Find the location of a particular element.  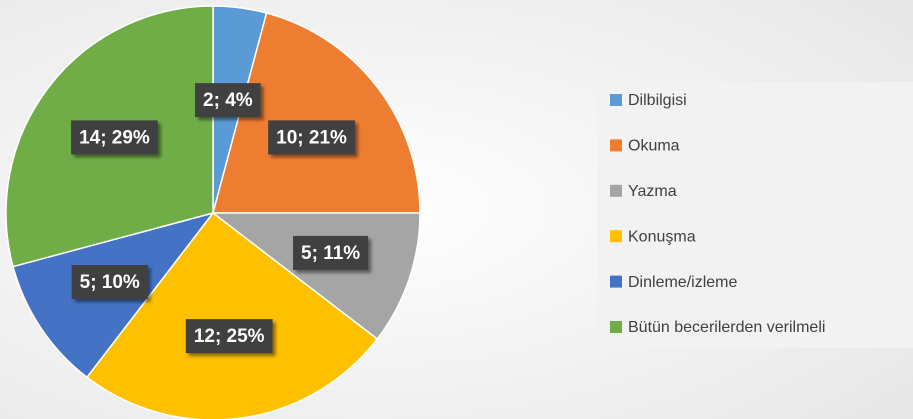

data-label-text: 2; 4% is located at coordinates (228, 100).